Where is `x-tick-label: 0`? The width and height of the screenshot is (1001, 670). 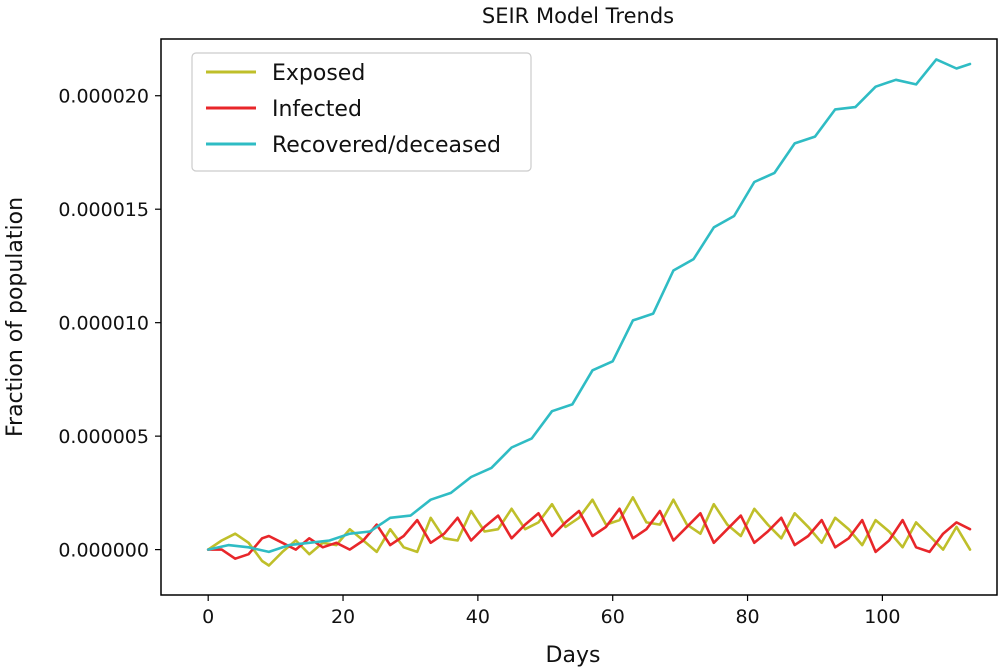 x-tick-label: 0 is located at coordinates (208, 617).